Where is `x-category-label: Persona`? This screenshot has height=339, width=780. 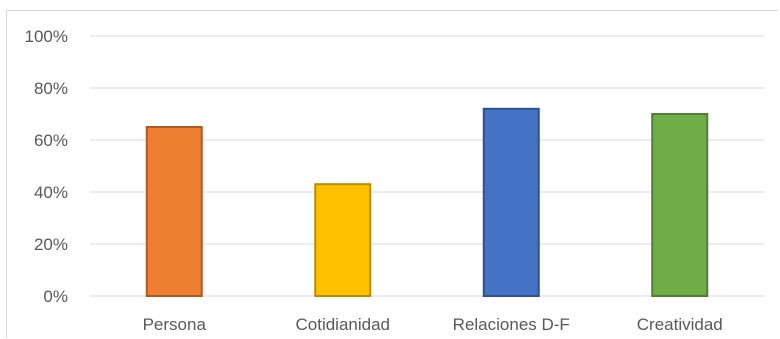
x-category-label: Persona is located at coordinates (175, 324).